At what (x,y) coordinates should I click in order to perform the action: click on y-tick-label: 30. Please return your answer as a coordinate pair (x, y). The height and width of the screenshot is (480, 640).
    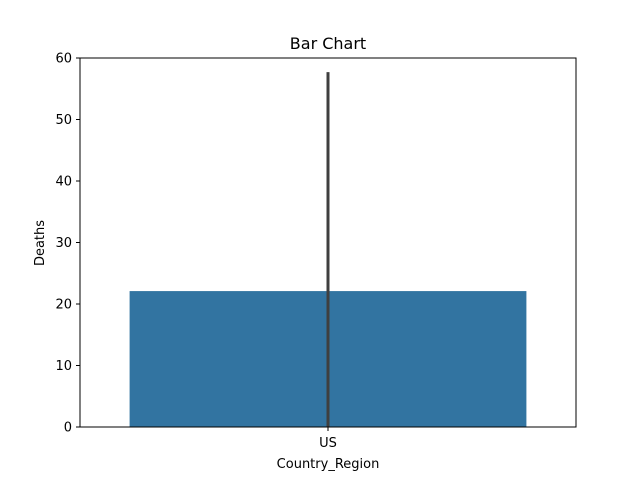
    Looking at the image, I should click on (63, 243).